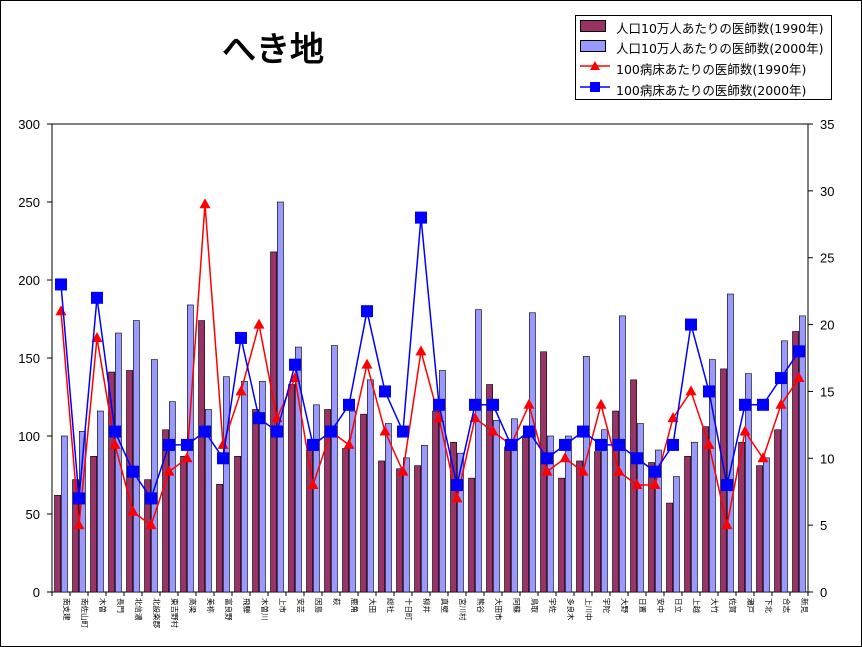 Image resolution: width=862 pixels, height=647 pixels. What do you see at coordinates (715, 605) in the screenshot?
I see `x-tick-label: 大竹` at bounding box center [715, 605].